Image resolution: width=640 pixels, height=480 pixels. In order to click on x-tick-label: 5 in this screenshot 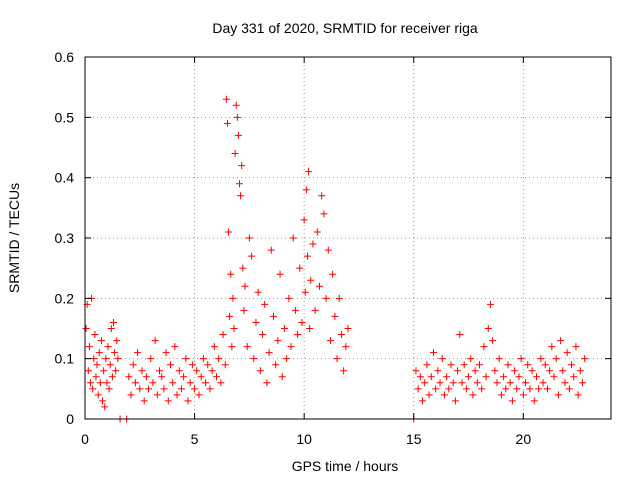, I will do `click(195, 439)`.